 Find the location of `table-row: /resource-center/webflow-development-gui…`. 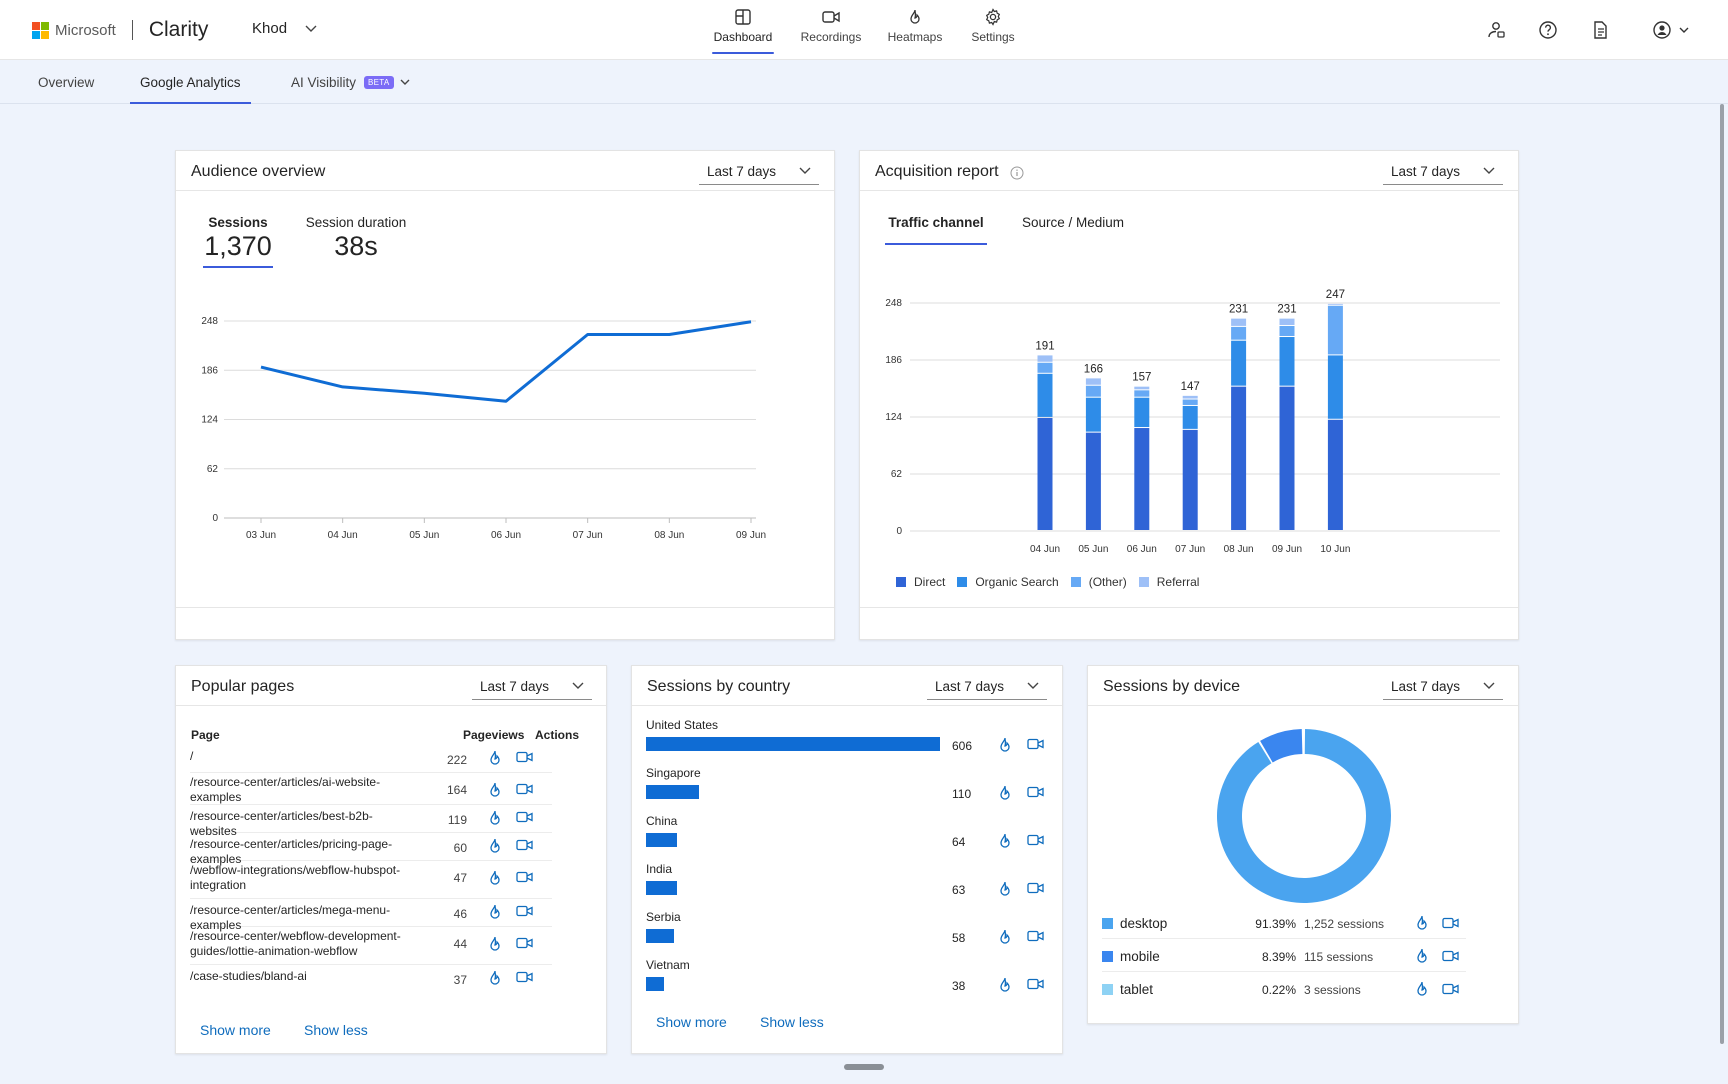

table-row: /resource-center/webflow-development-gui… is located at coordinates (371, 946).